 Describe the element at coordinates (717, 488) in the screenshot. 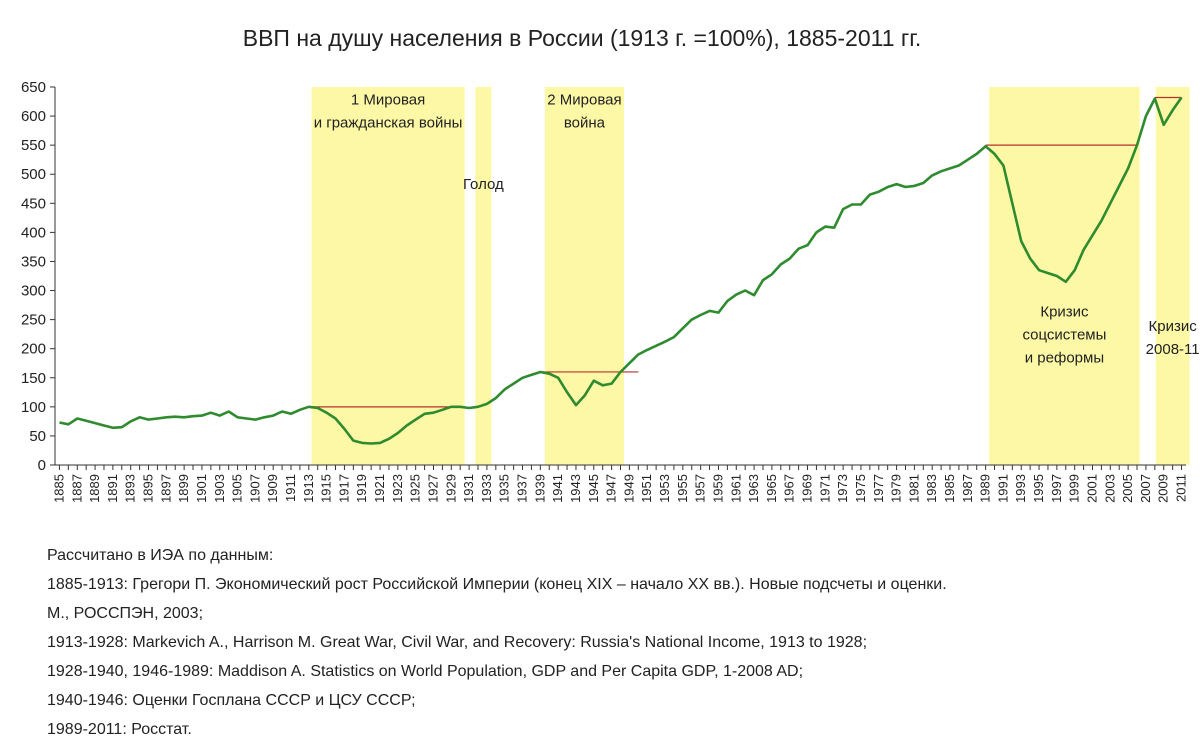

I see `x-tick-label: 1959` at that location.